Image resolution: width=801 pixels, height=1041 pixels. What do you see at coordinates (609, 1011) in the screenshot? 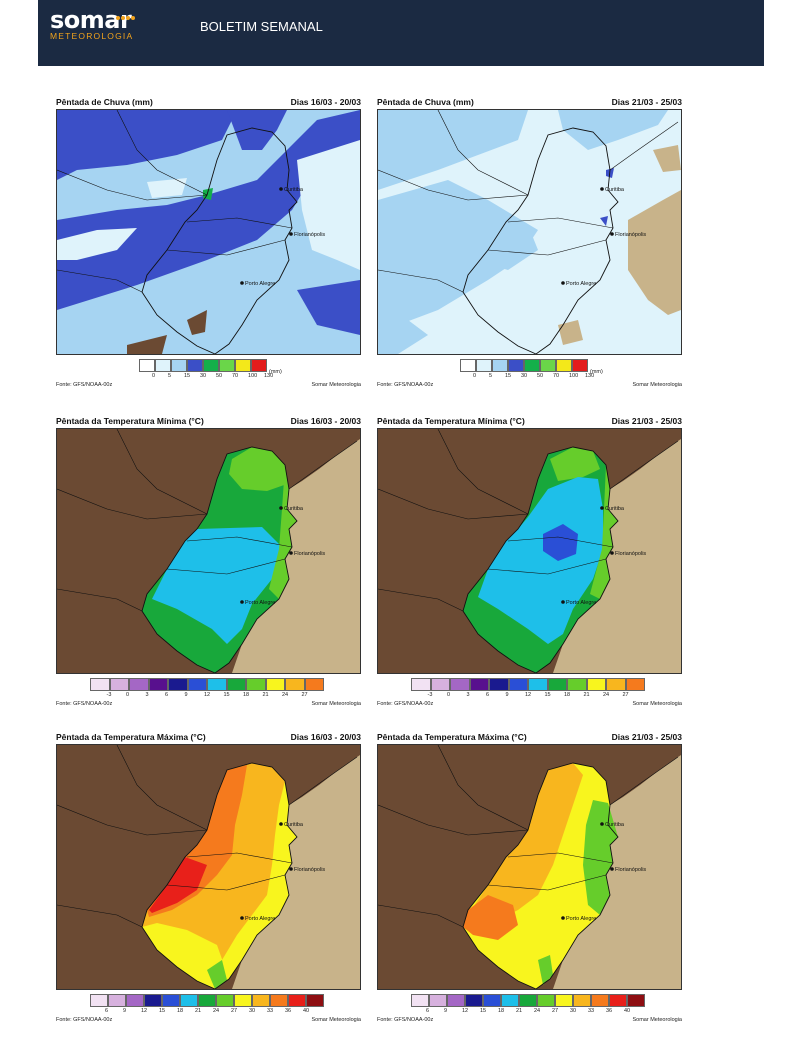
I see `legend-tick-label: 36` at bounding box center [609, 1011].